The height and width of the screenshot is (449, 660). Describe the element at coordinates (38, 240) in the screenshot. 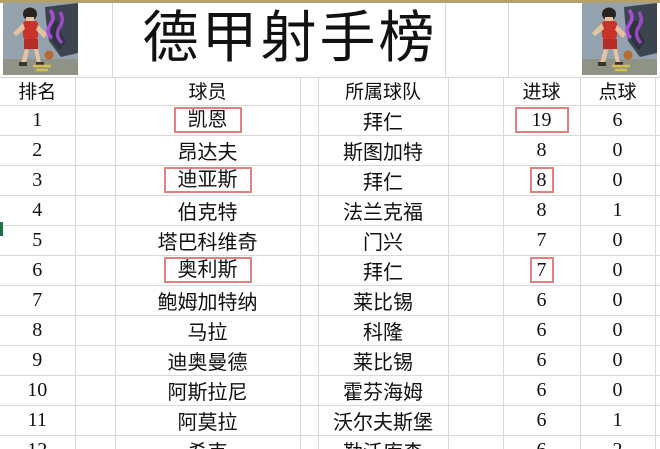

I see `rank-cell: 5` at that location.